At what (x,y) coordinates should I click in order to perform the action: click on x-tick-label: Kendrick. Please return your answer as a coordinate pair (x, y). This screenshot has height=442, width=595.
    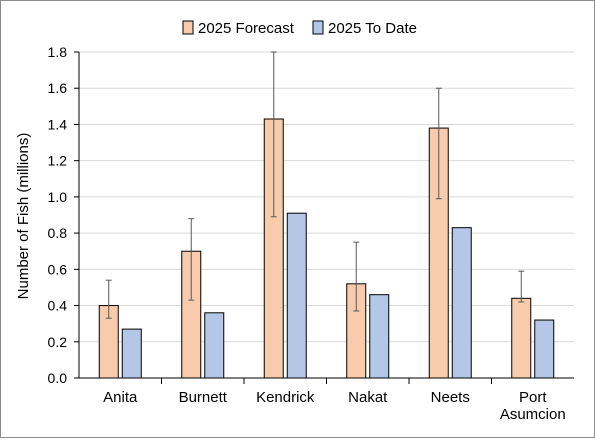
    Looking at the image, I should click on (285, 397).